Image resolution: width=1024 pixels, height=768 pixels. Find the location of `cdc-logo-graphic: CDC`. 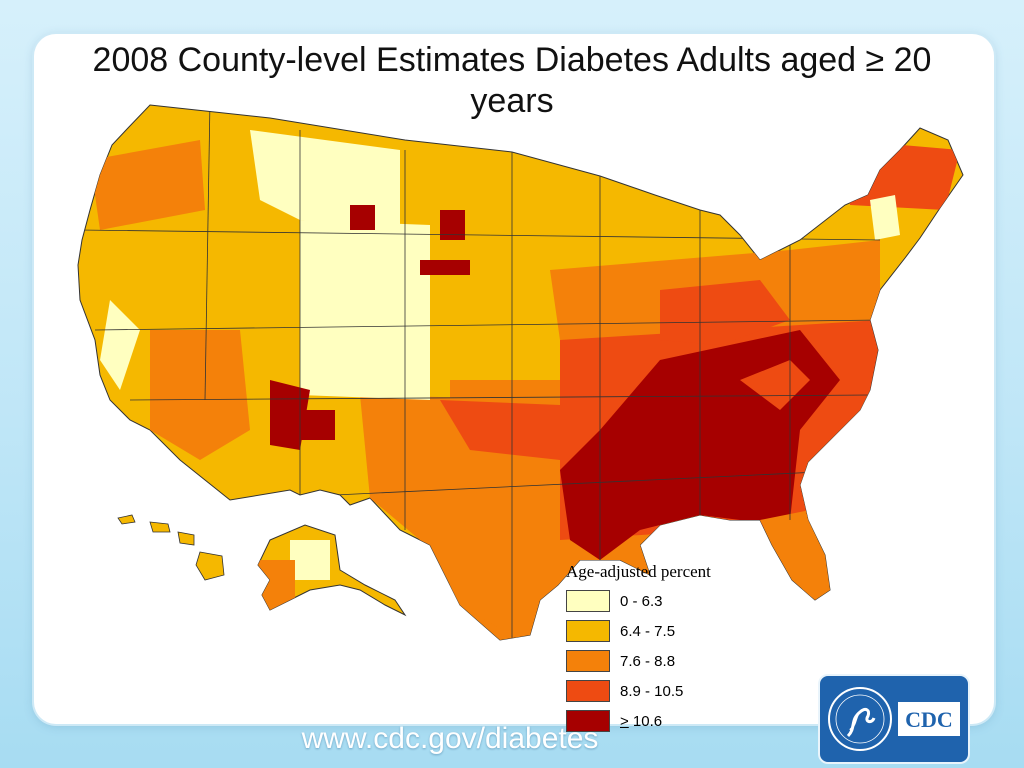

cdc-logo-graphic: CDC is located at coordinates (894, 719).